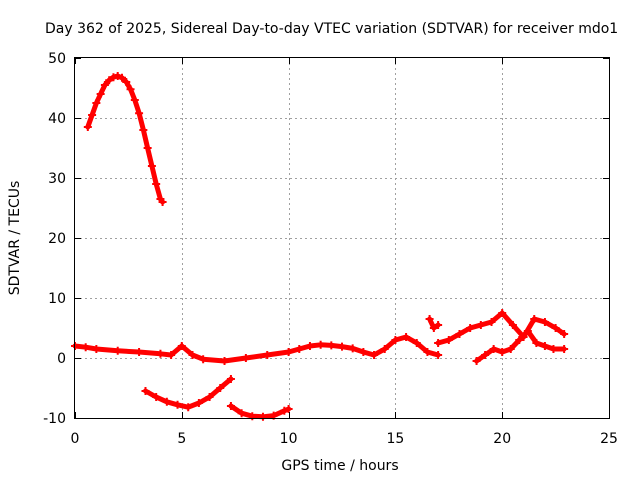  What do you see at coordinates (125, 139) in the screenshot?
I see `series-high-arc` at bounding box center [125, 139].